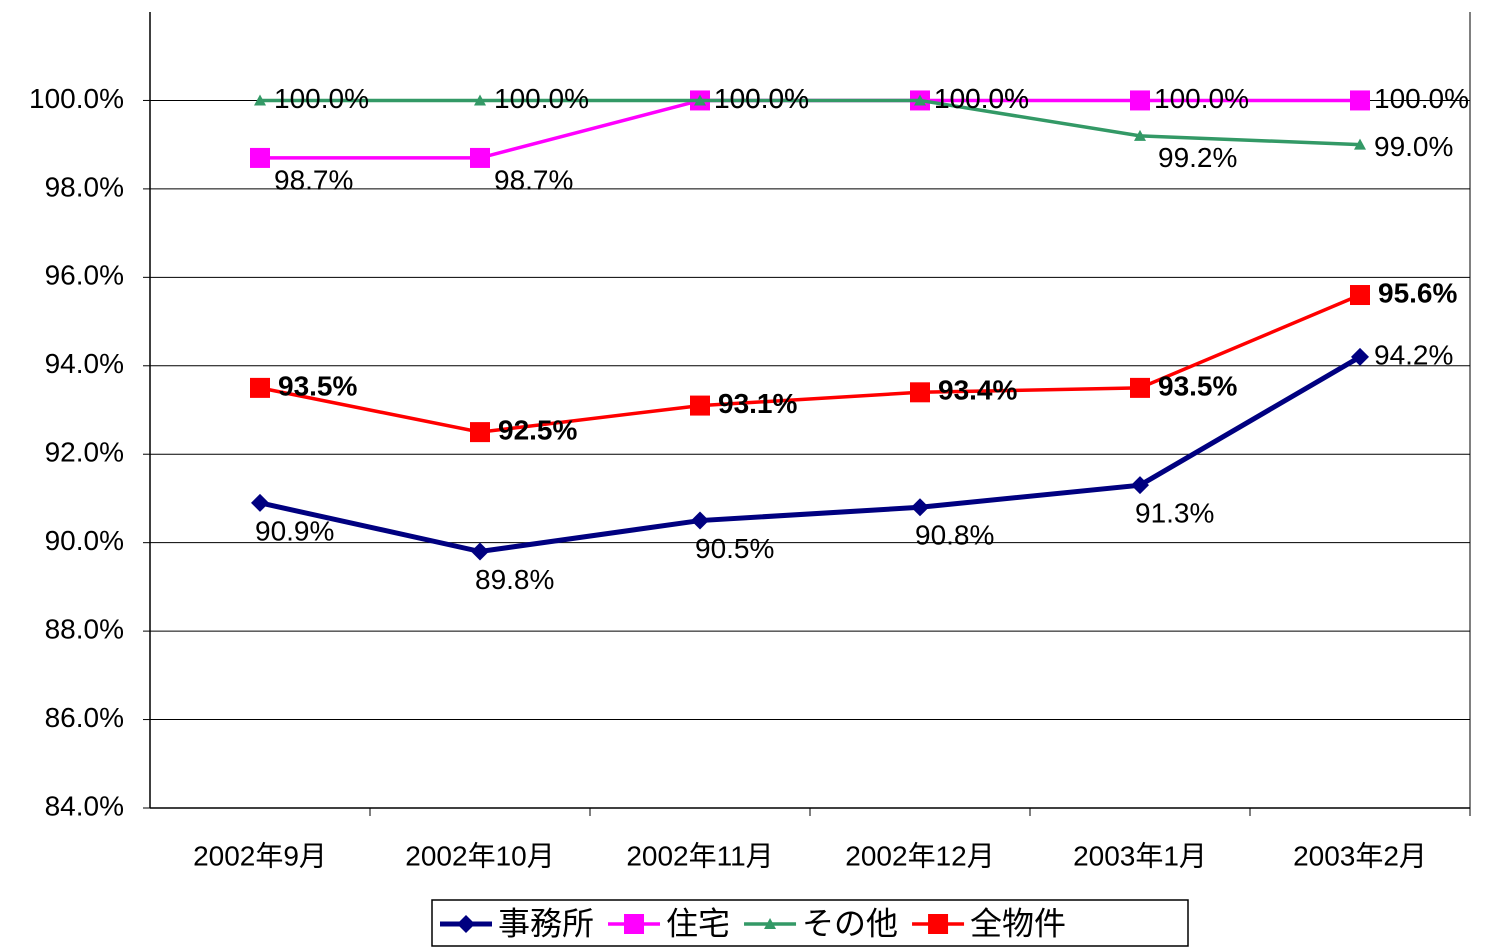 Image resolution: width=1488 pixels, height=948 pixels. What do you see at coordinates (757, 403) in the screenshot?
I see `data-label: 93.1%` at bounding box center [757, 403].